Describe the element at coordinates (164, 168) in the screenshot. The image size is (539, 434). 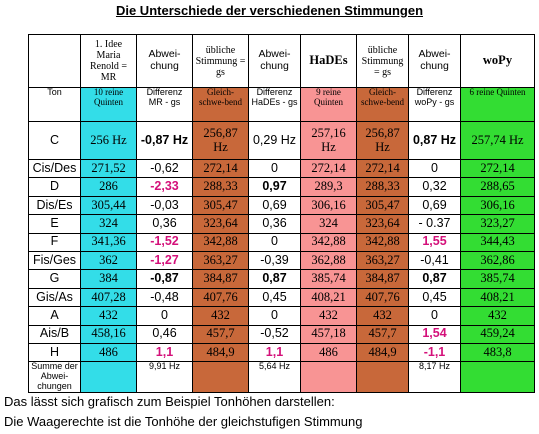
I see `cell: -0,62` at that location.